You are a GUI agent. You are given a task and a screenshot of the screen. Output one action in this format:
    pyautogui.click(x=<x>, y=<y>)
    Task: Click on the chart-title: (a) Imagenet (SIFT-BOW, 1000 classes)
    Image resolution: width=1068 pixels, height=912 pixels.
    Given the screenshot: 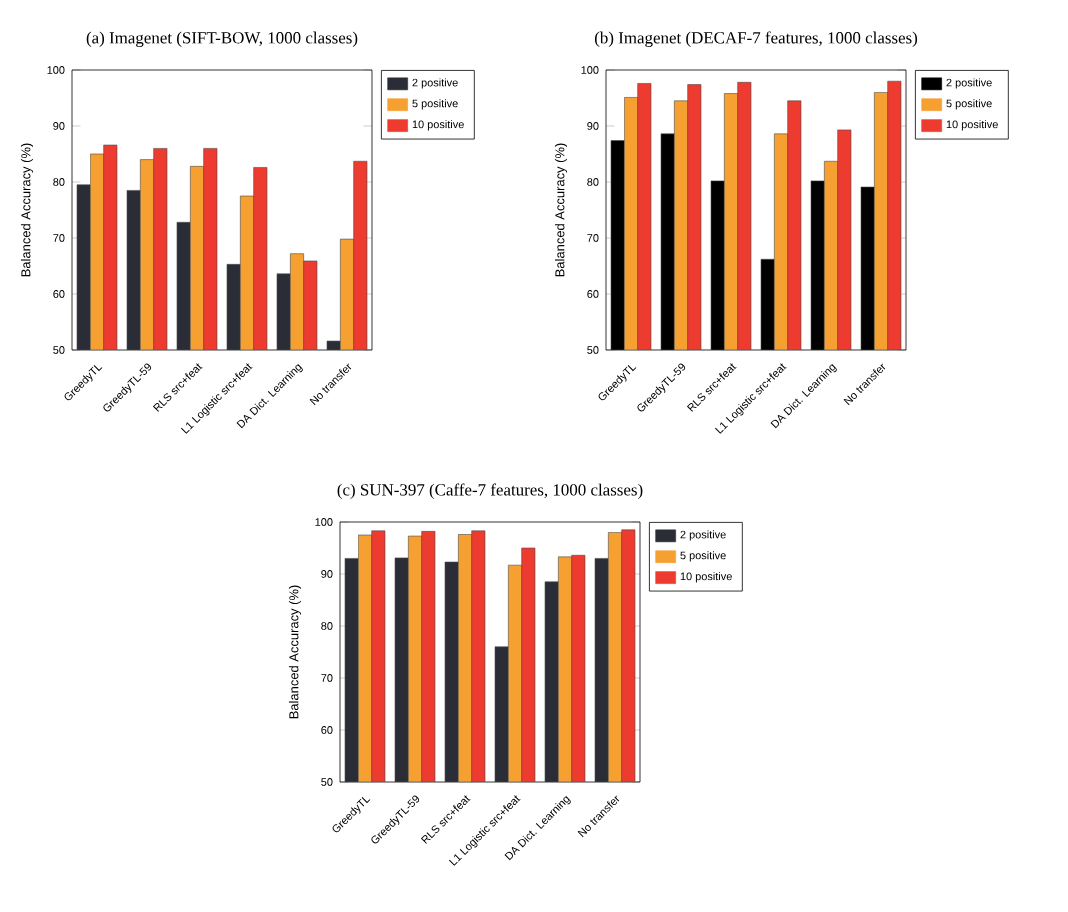 What is the action you would take?
    pyautogui.click(x=222, y=39)
    